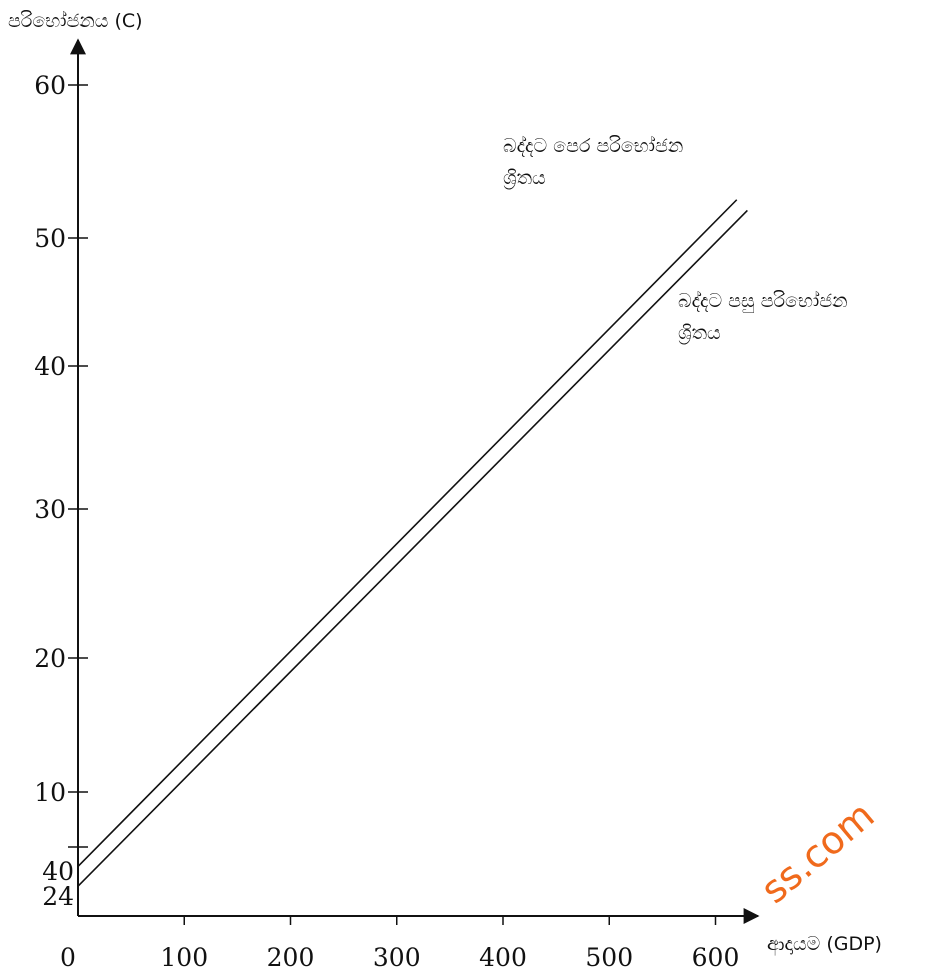  What do you see at coordinates (50, 658) in the screenshot?
I see `y-tick-label-20: 20` at bounding box center [50, 658].